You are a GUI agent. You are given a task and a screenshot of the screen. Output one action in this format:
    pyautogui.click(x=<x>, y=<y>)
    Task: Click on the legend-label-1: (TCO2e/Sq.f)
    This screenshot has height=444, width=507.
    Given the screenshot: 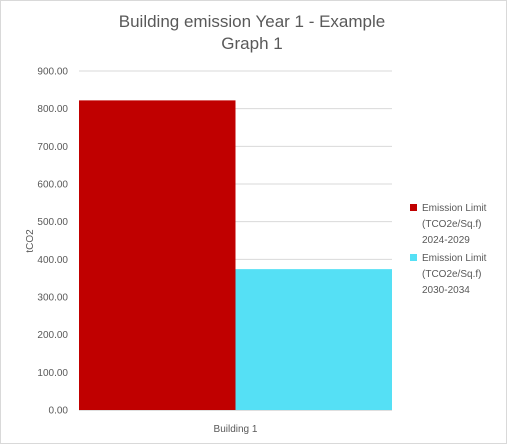 What is the action you would take?
    pyautogui.click(x=451, y=224)
    